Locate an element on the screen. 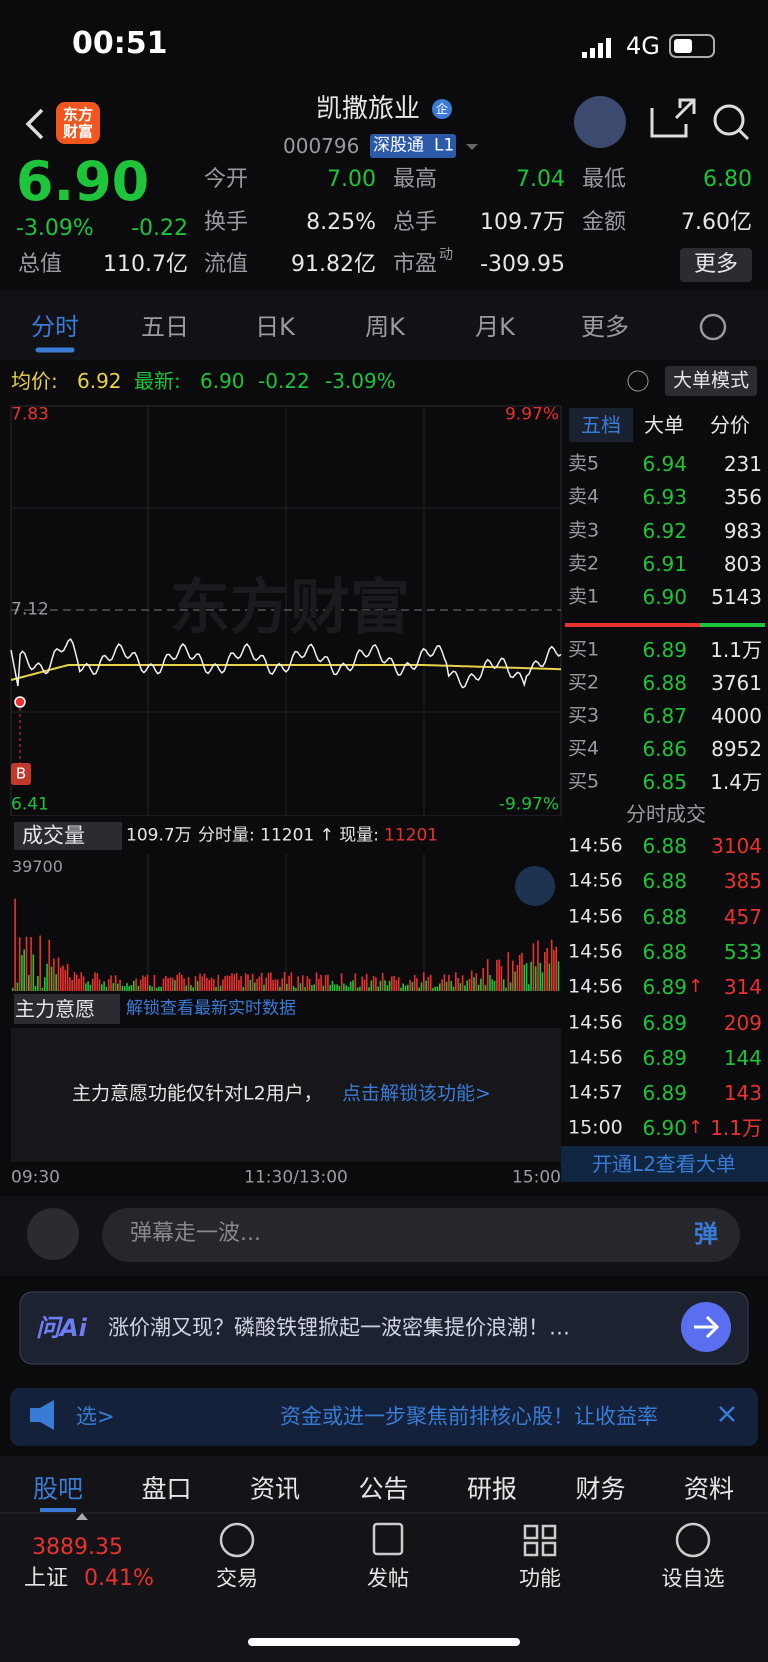  mode-button: 大单模式 is located at coordinates (711, 380).